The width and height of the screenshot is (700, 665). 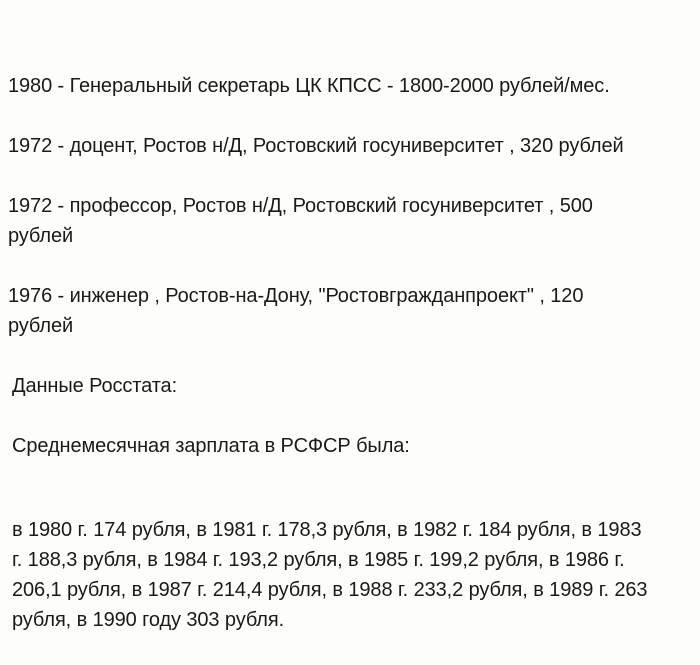 What do you see at coordinates (95, 386) in the screenshot?
I see `rosstat-heading: Данные Росстата:` at bounding box center [95, 386].